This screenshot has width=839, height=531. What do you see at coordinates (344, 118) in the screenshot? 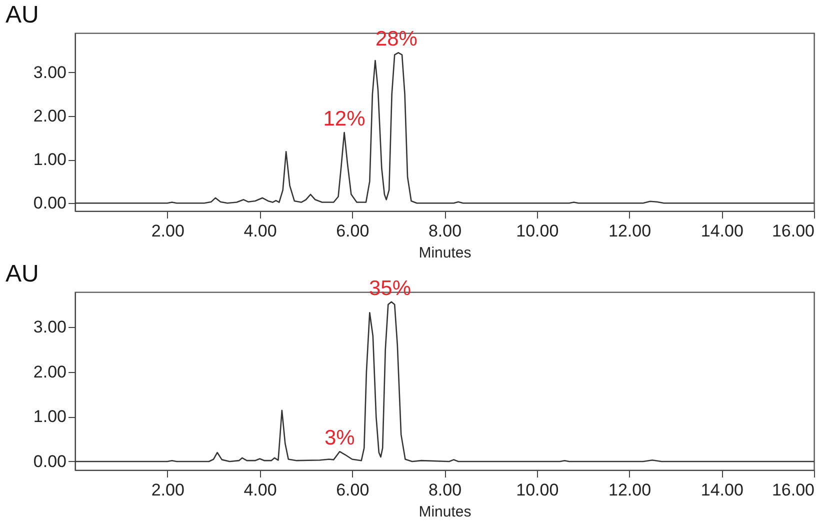
I see `annotation: 12%` at bounding box center [344, 118].